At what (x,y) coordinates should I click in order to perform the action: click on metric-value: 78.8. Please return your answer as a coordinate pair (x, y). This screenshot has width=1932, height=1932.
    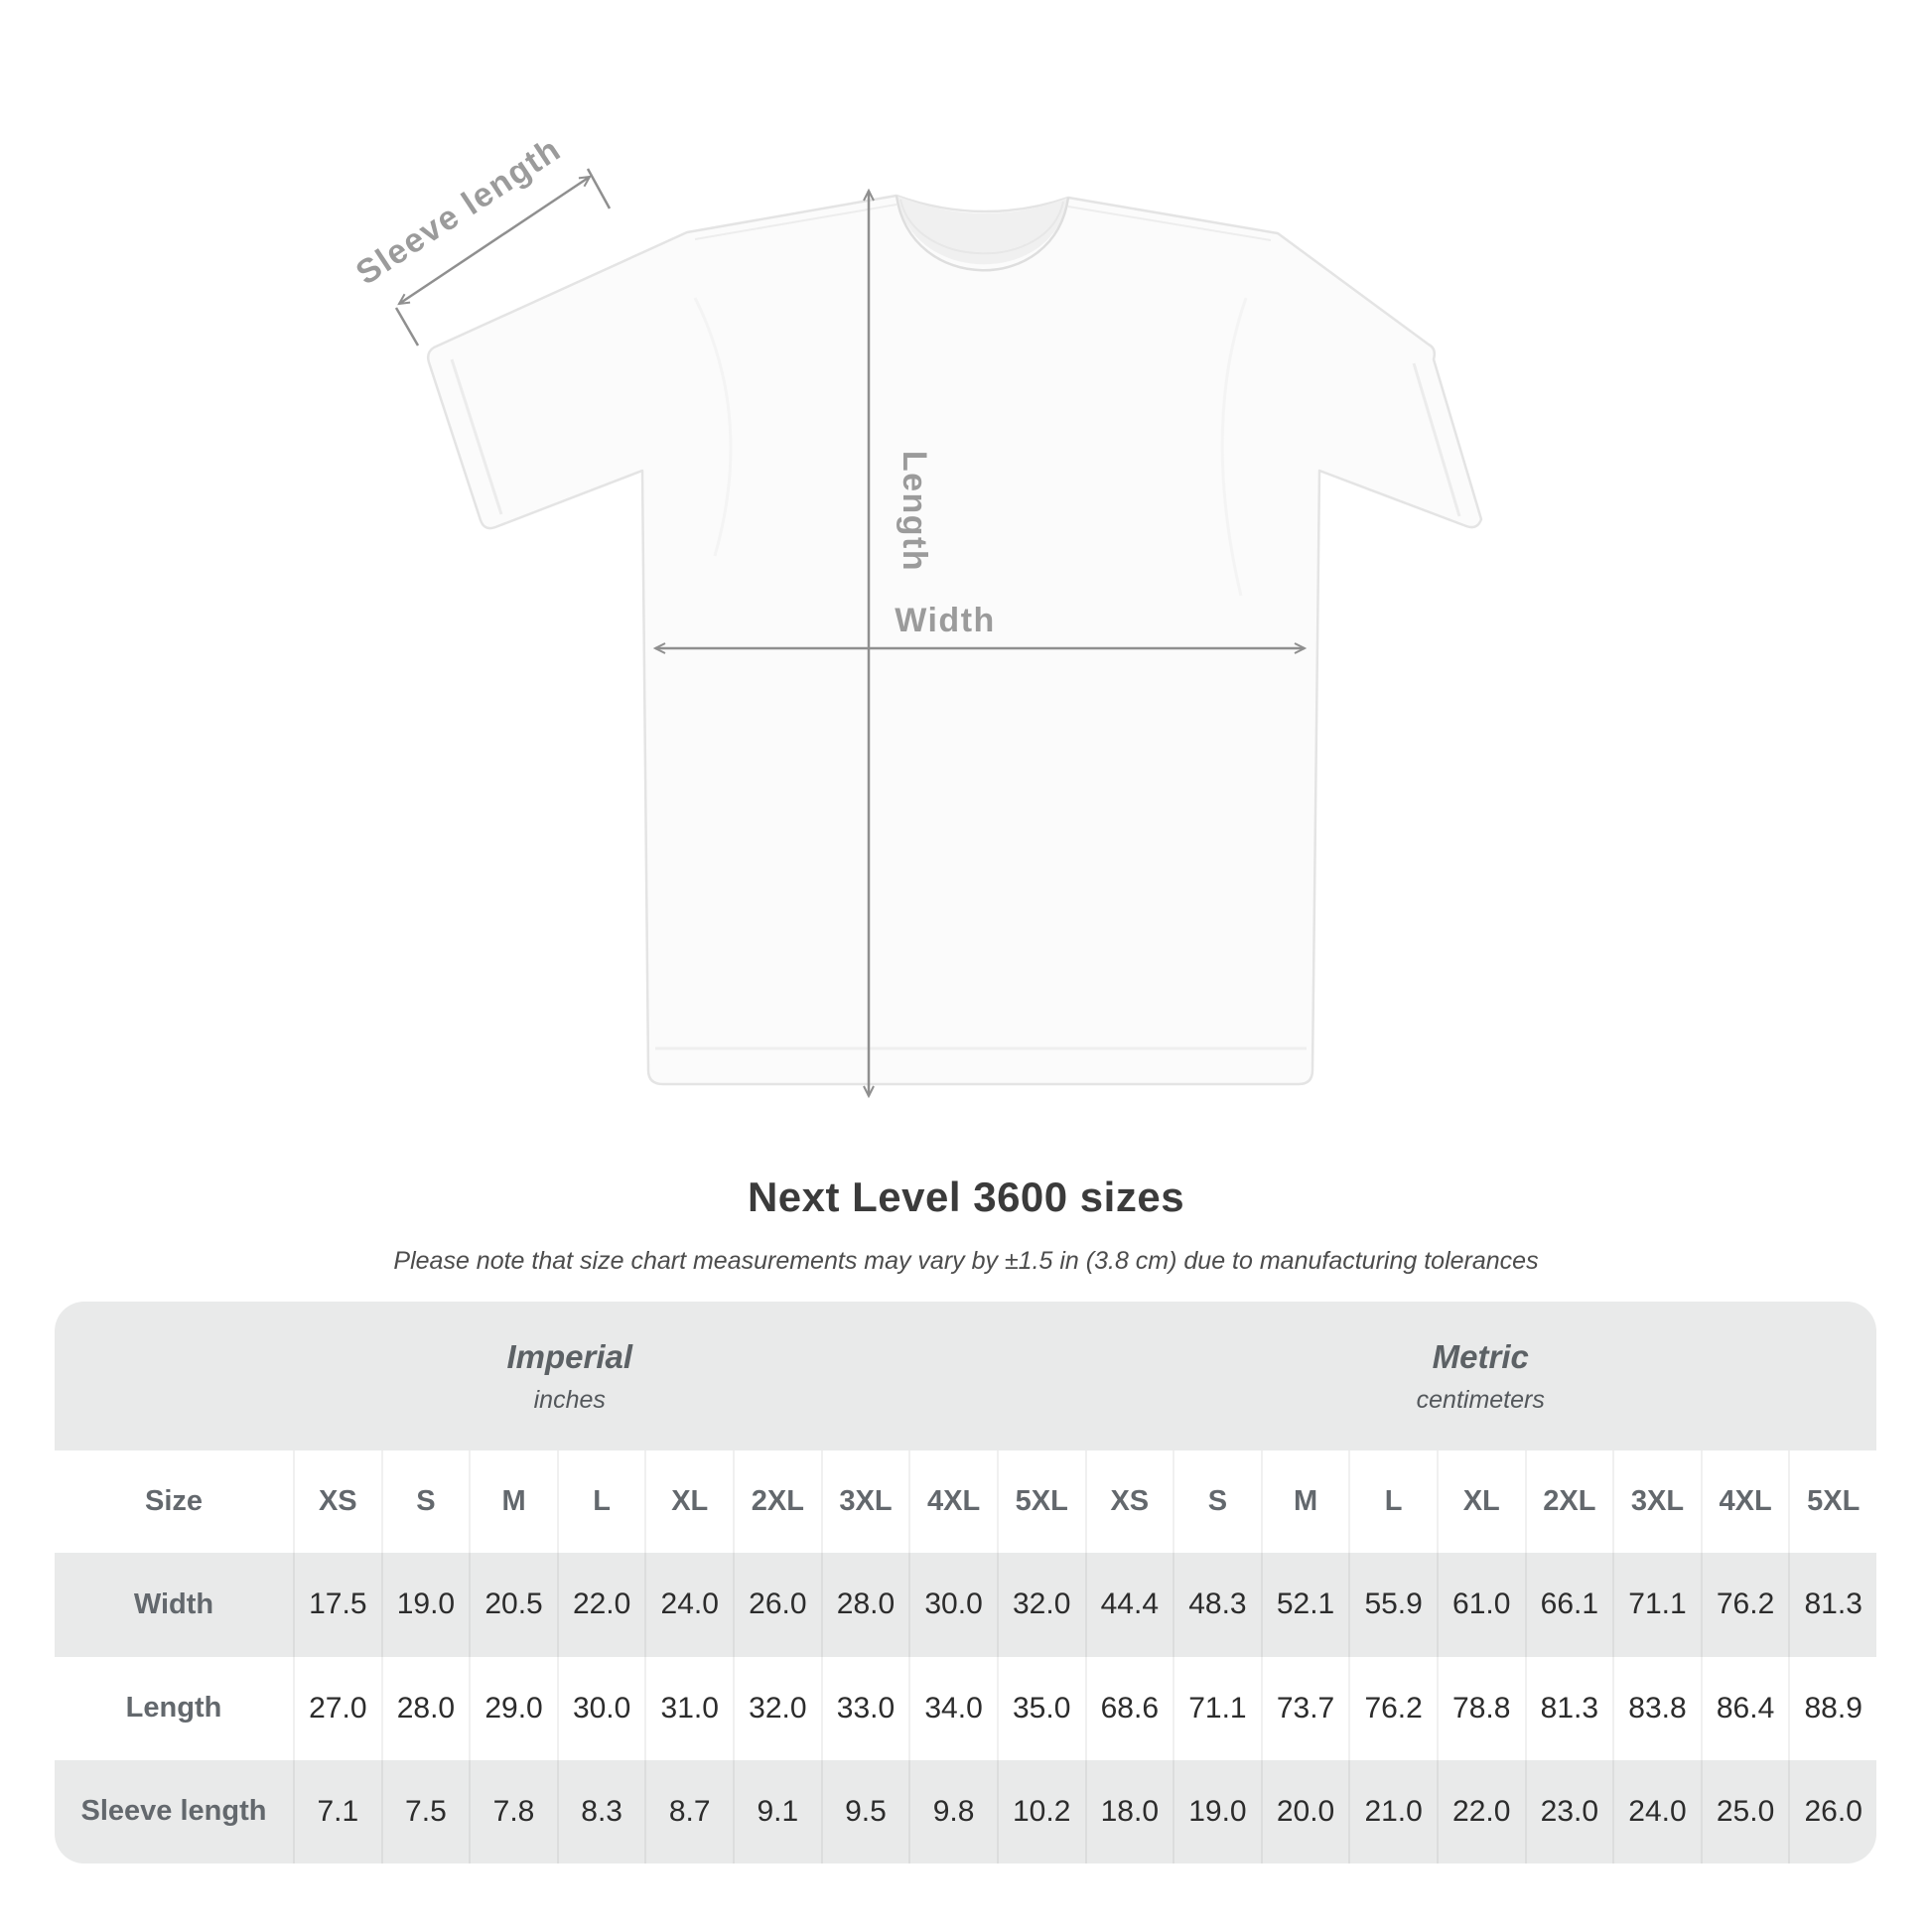
    Looking at the image, I should click on (1480, 1708).